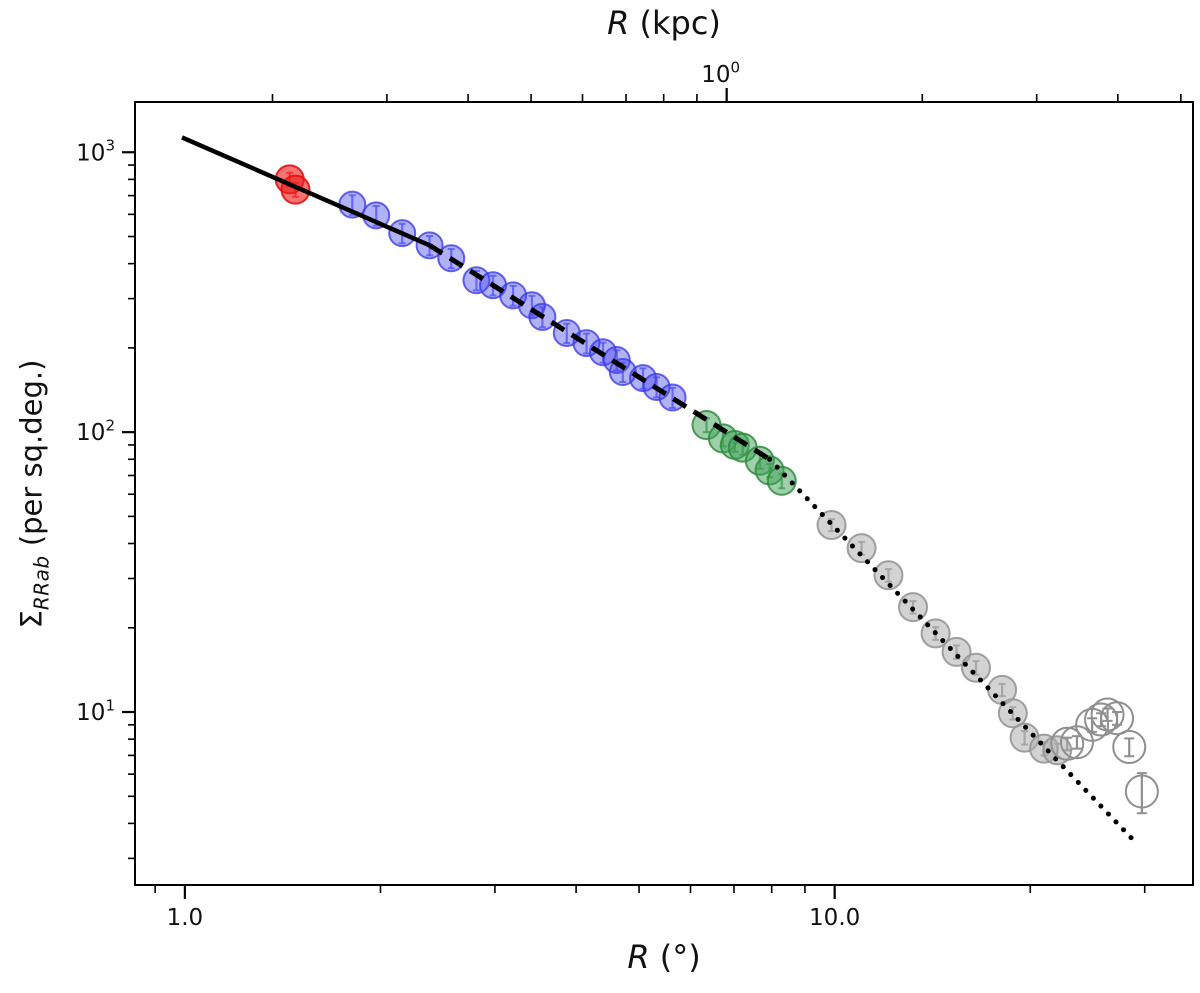  What do you see at coordinates (834, 918) in the screenshot?
I see `x-tick-label: 10.0` at bounding box center [834, 918].